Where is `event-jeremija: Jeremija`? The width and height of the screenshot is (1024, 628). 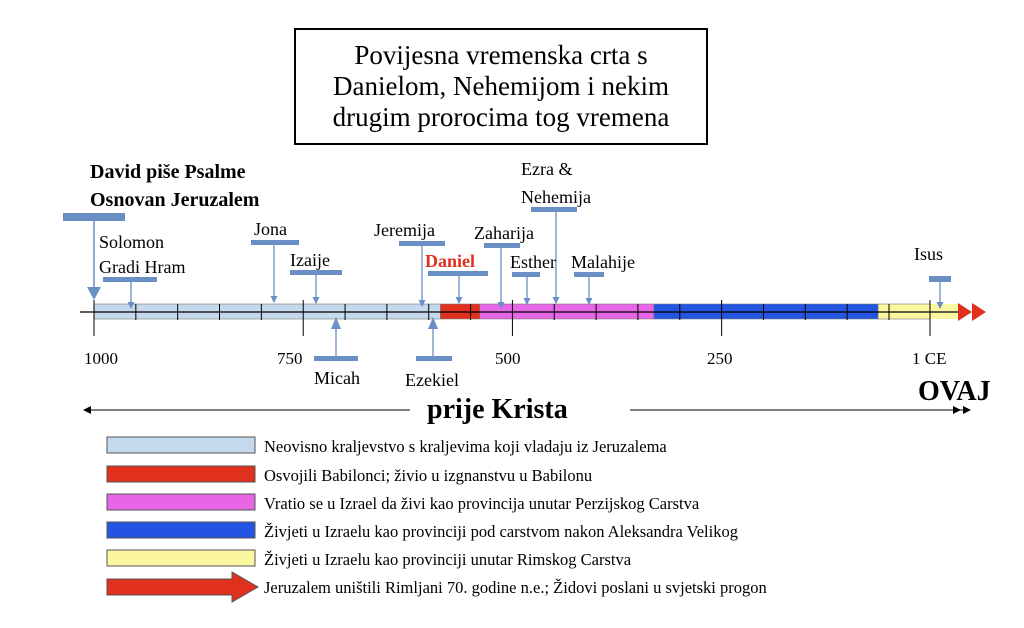 event-jeremija: Jeremija is located at coordinates (404, 230).